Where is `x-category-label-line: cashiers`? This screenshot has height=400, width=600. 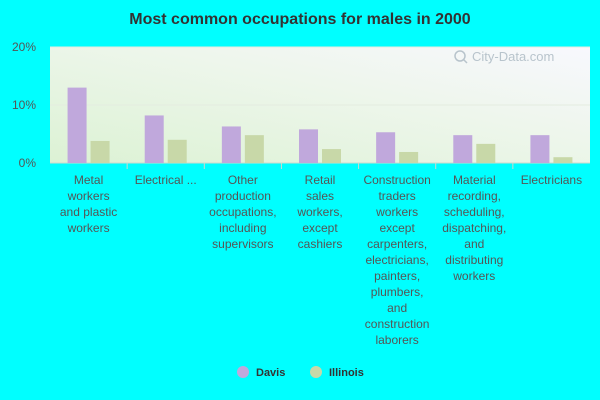
x-category-label-line: cashiers is located at coordinates (320, 244).